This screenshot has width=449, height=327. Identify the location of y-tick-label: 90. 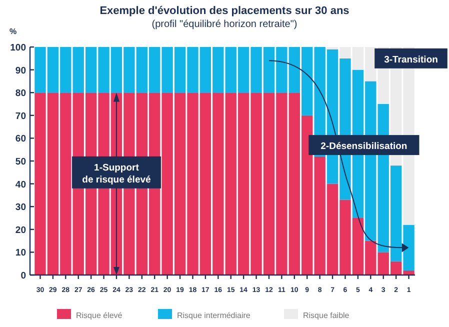
(20, 70).